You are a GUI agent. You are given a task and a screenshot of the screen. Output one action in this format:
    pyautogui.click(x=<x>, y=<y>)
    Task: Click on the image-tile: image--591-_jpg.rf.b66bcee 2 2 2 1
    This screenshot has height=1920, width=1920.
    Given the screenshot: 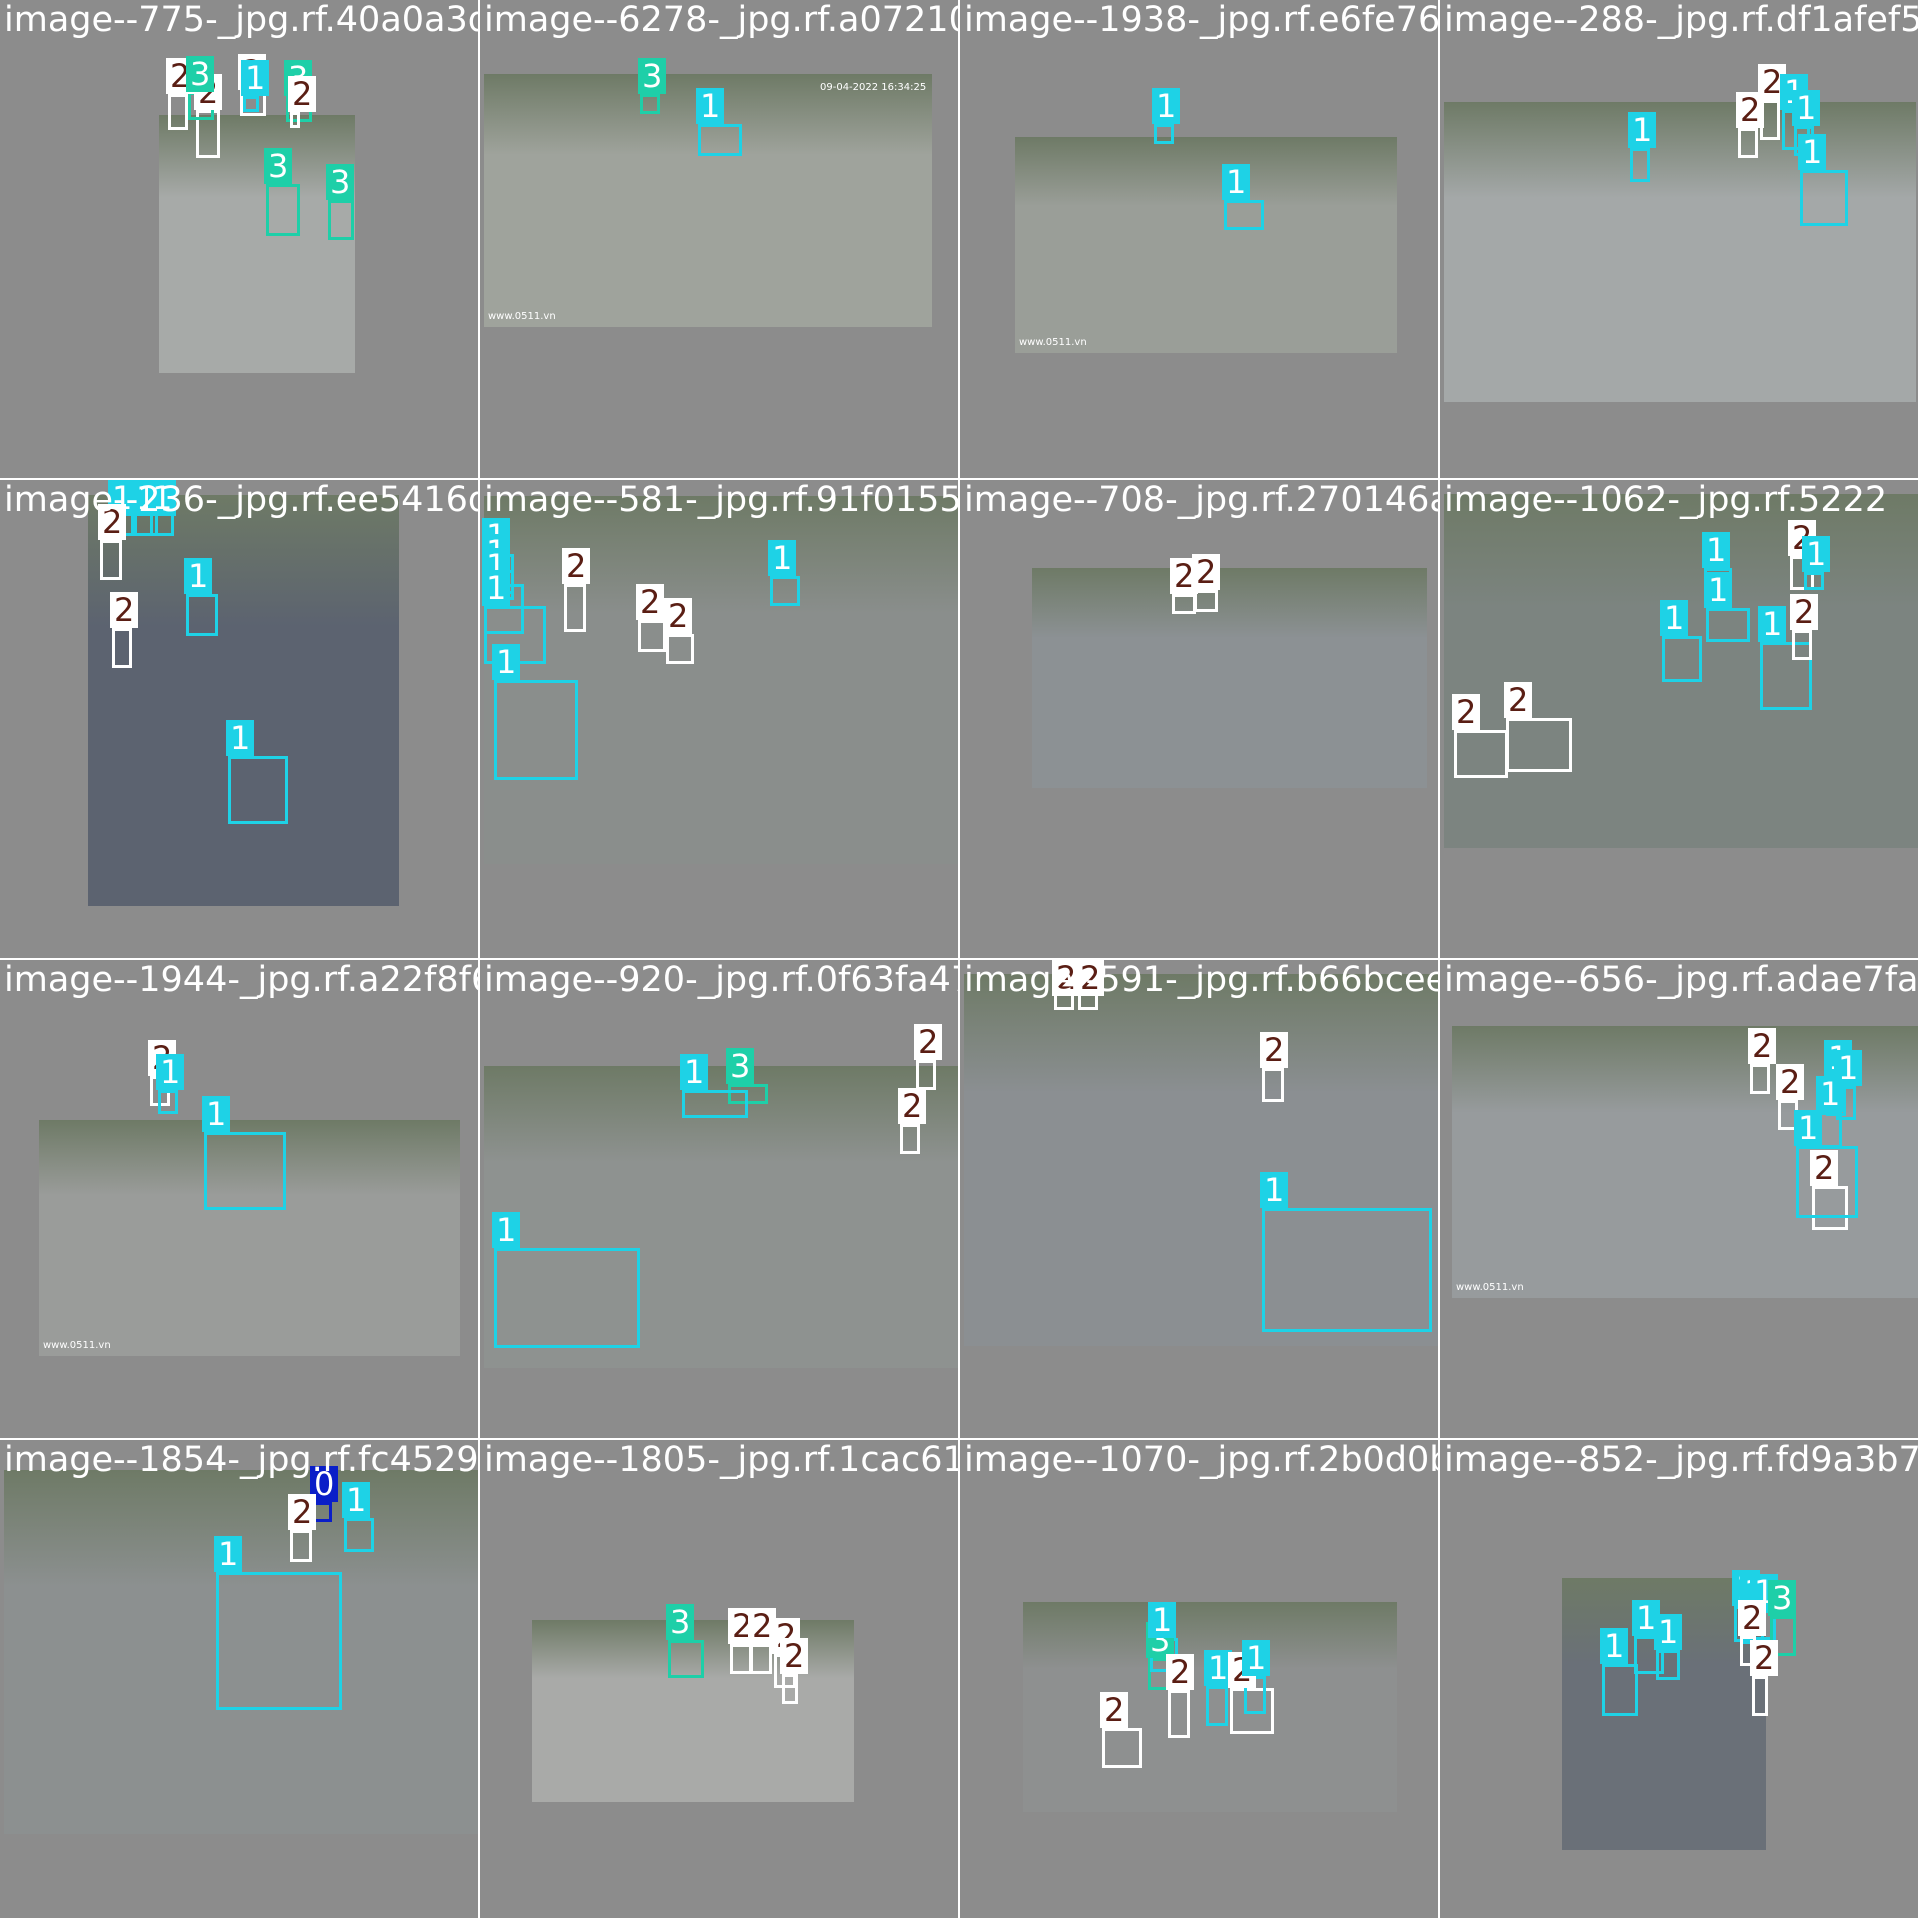 What is the action you would take?
    pyautogui.click(x=1199, y=1199)
    